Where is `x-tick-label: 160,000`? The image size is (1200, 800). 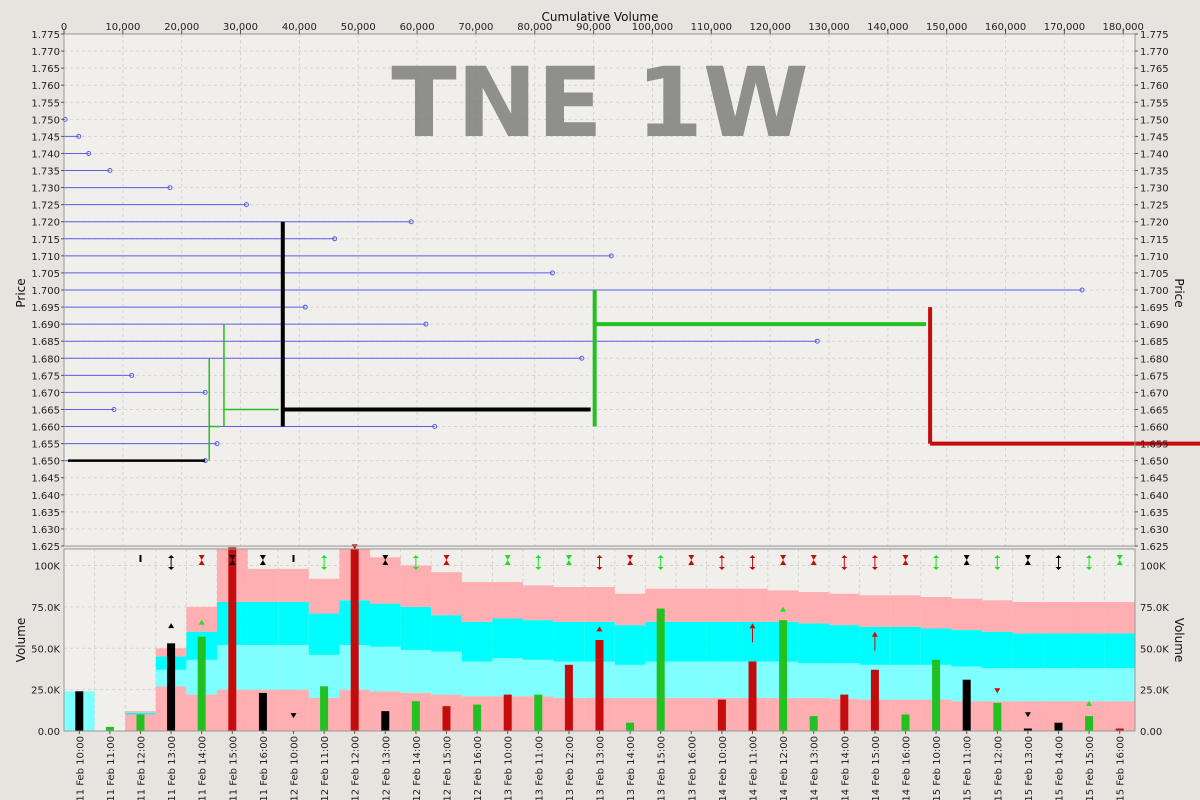
x-tick-label: 160,000 is located at coordinates (1005, 27).